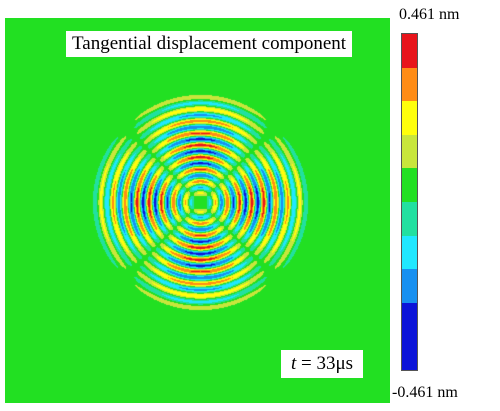 This screenshot has height=411, width=500. I want to click on time-annotation: t = 33μs, so click(322, 364).